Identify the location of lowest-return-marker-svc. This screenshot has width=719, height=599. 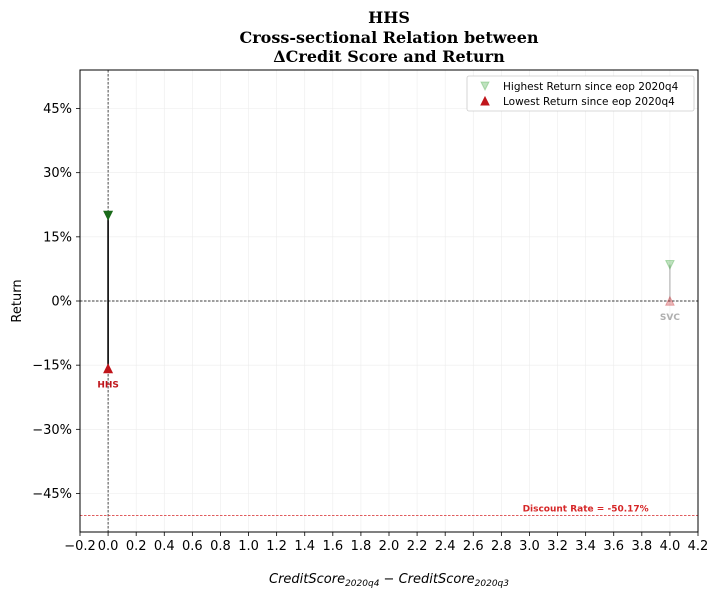
(669, 300).